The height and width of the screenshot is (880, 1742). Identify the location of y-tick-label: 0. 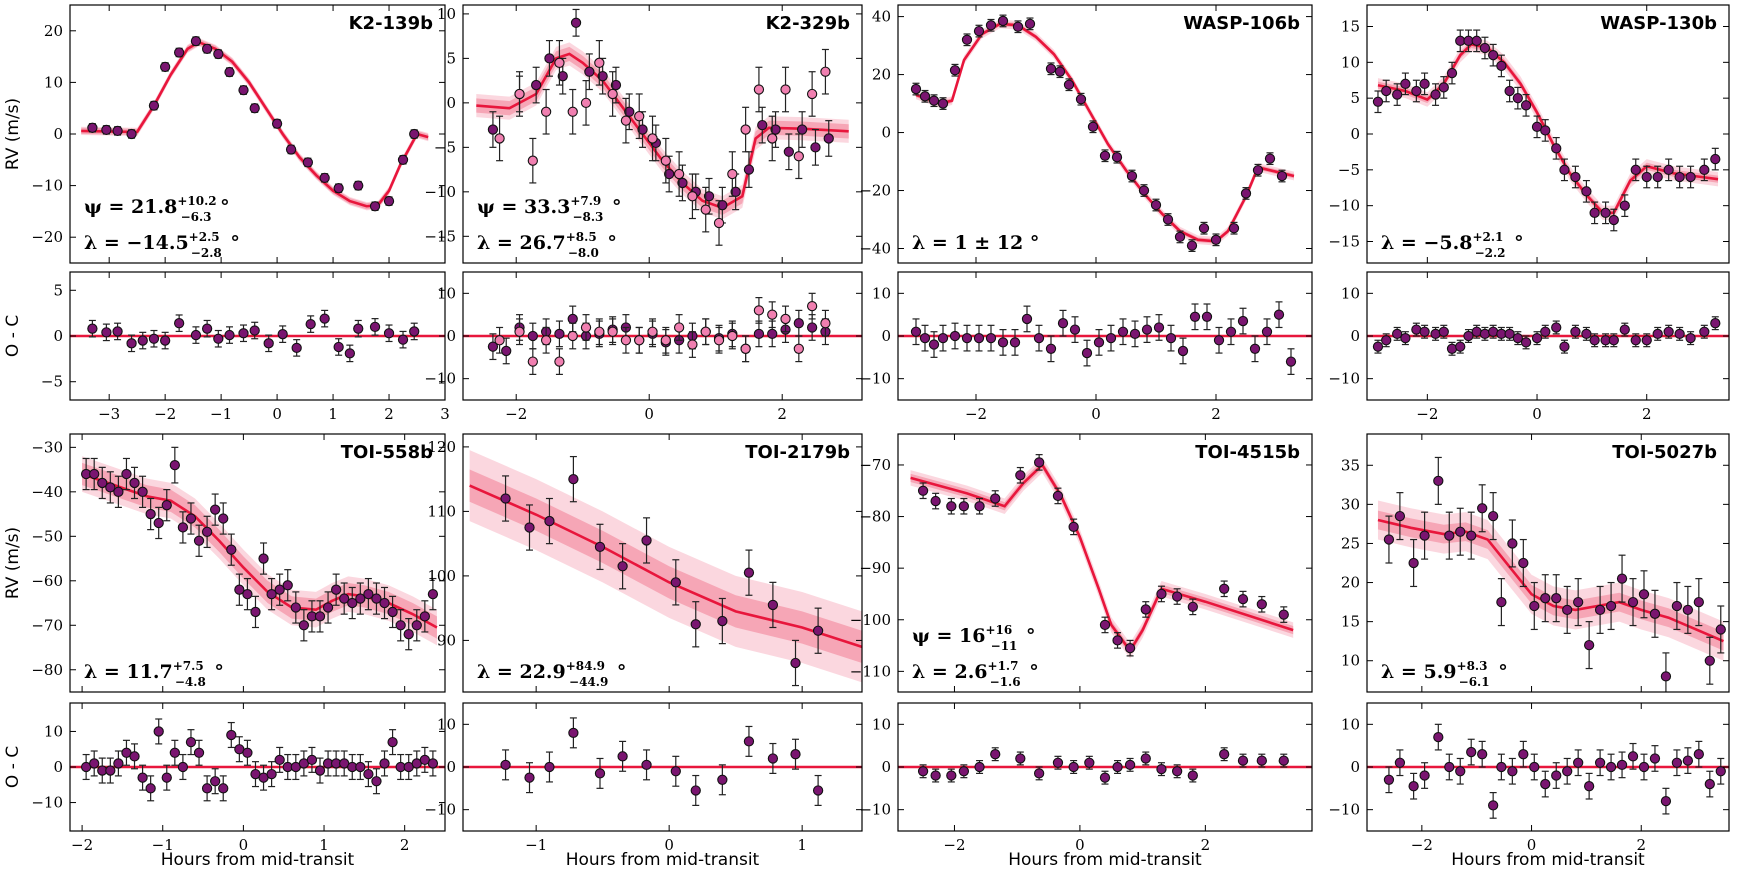
(886, 767).